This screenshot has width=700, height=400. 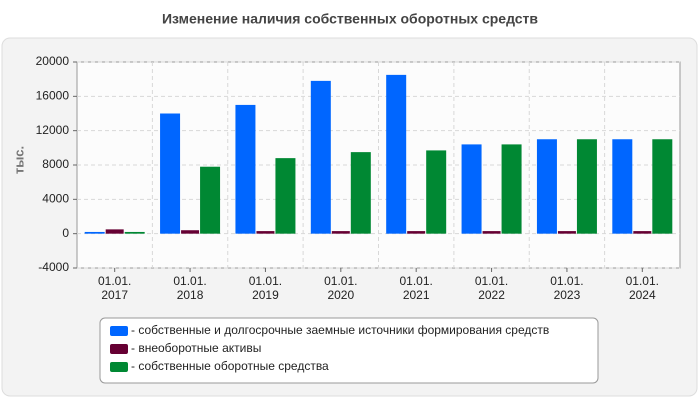 I want to click on x-tick-label: 01.01. 2022, so click(x=491, y=288).